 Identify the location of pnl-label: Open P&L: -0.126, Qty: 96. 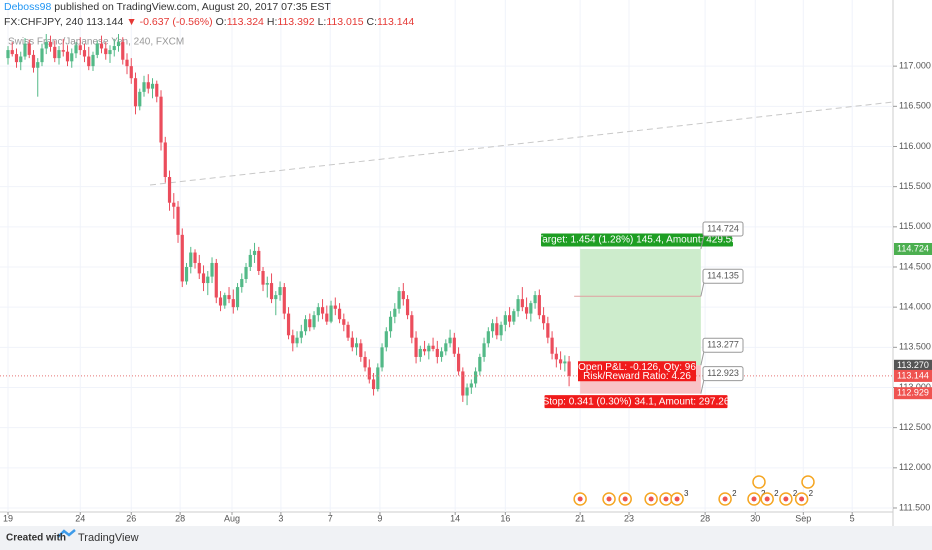
(637, 367).